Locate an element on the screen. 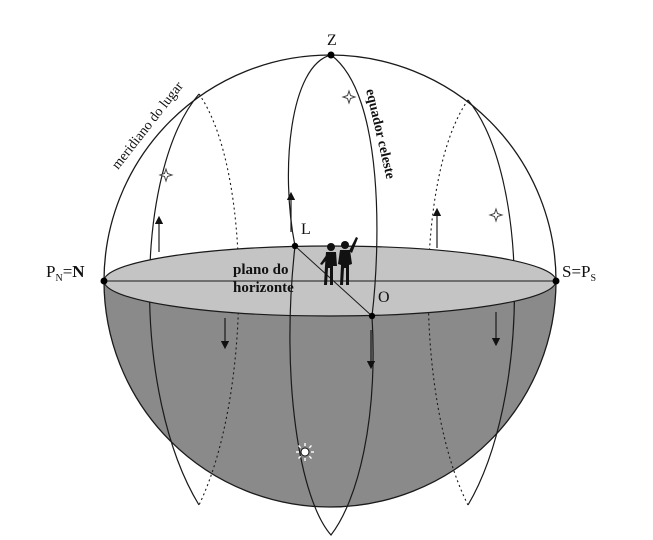 This screenshot has height=540, width=653. meridian-label: meridiano do lugar is located at coordinates (148, 125).